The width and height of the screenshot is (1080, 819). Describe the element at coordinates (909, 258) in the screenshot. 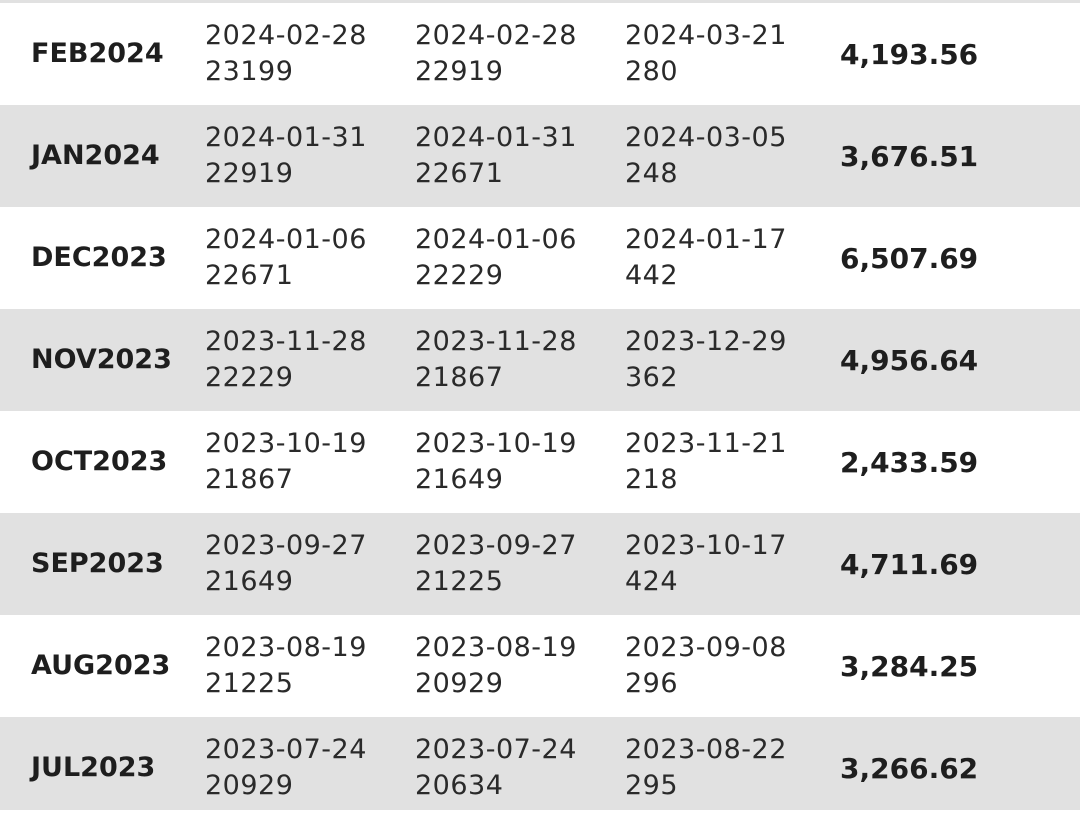

I see `amount-cell: 6,507.69` at that location.